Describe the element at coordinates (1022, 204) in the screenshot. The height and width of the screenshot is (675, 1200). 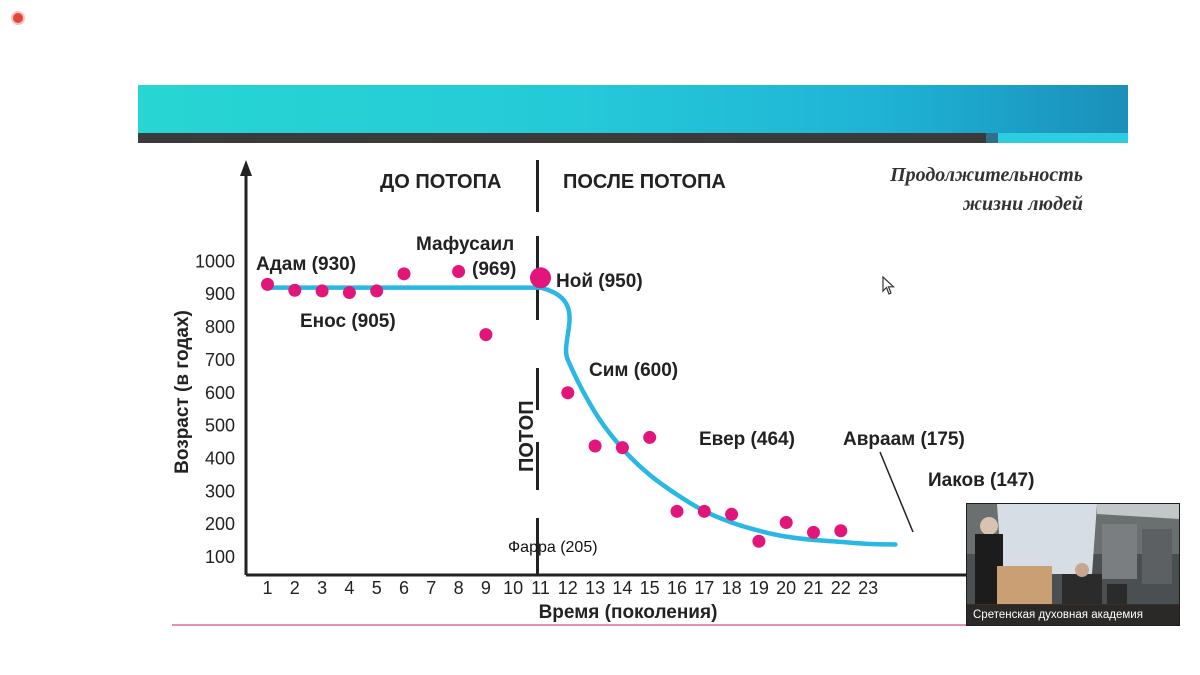
I see `slide-subtitle-line2: жизни людей` at that location.